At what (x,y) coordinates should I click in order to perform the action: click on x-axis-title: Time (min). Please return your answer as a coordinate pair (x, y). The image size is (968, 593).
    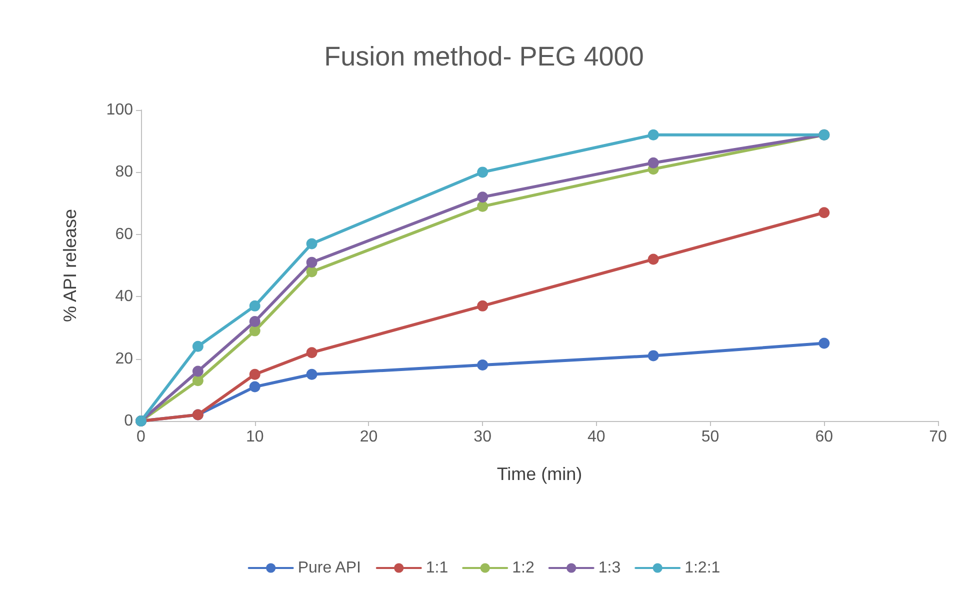
    Looking at the image, I should click on (539, 474).